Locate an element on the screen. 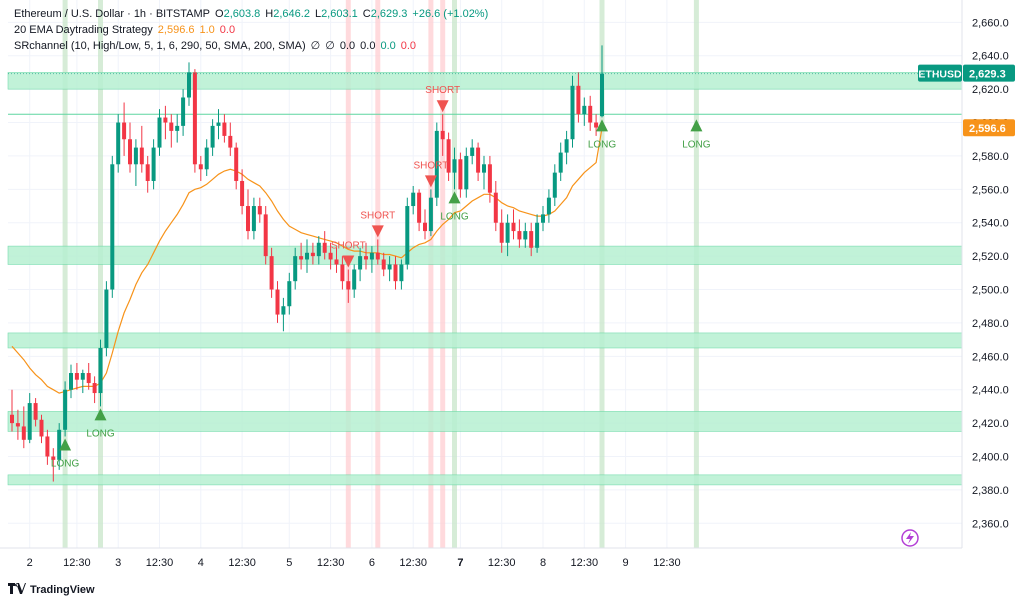 This screenshot has width=1024, height=605. y-tick-label: 2,540.0 is located at coordinates (990, 224).